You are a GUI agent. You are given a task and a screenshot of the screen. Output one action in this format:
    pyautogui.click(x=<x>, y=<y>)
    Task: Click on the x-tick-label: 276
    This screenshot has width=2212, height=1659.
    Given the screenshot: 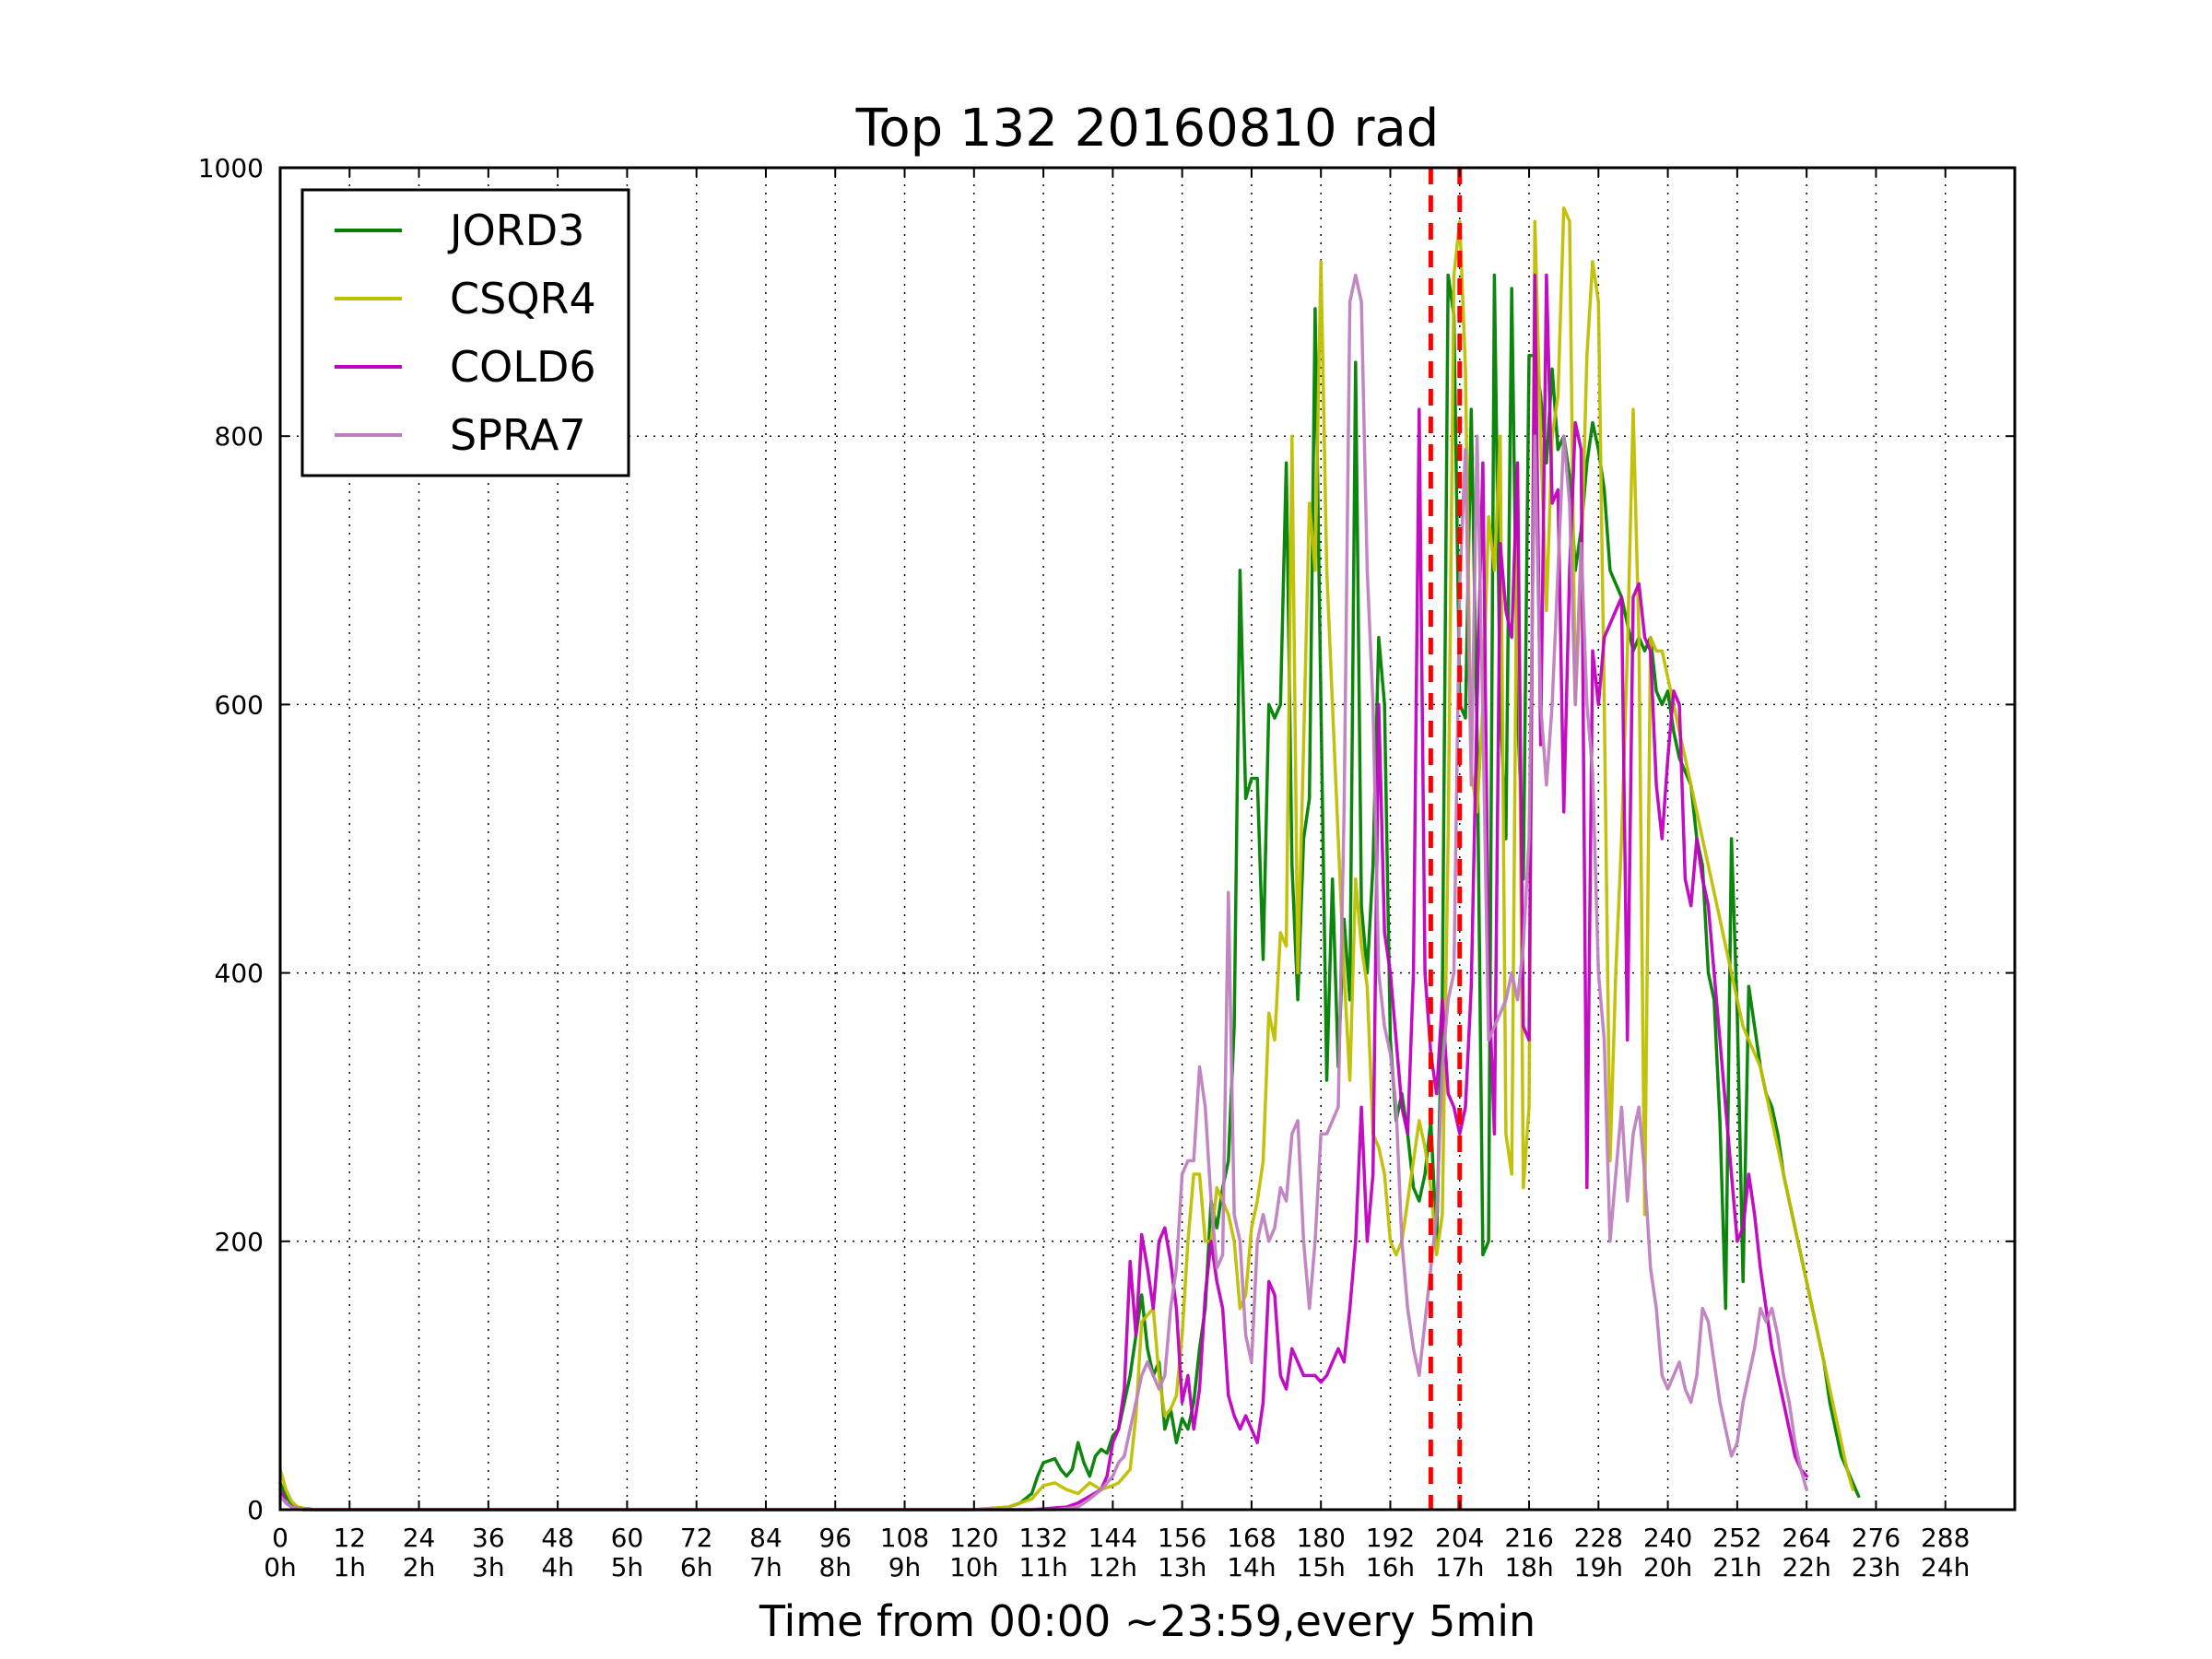 What is the action you would take?
    pyautogui.click(x=1876, y=1538)
    